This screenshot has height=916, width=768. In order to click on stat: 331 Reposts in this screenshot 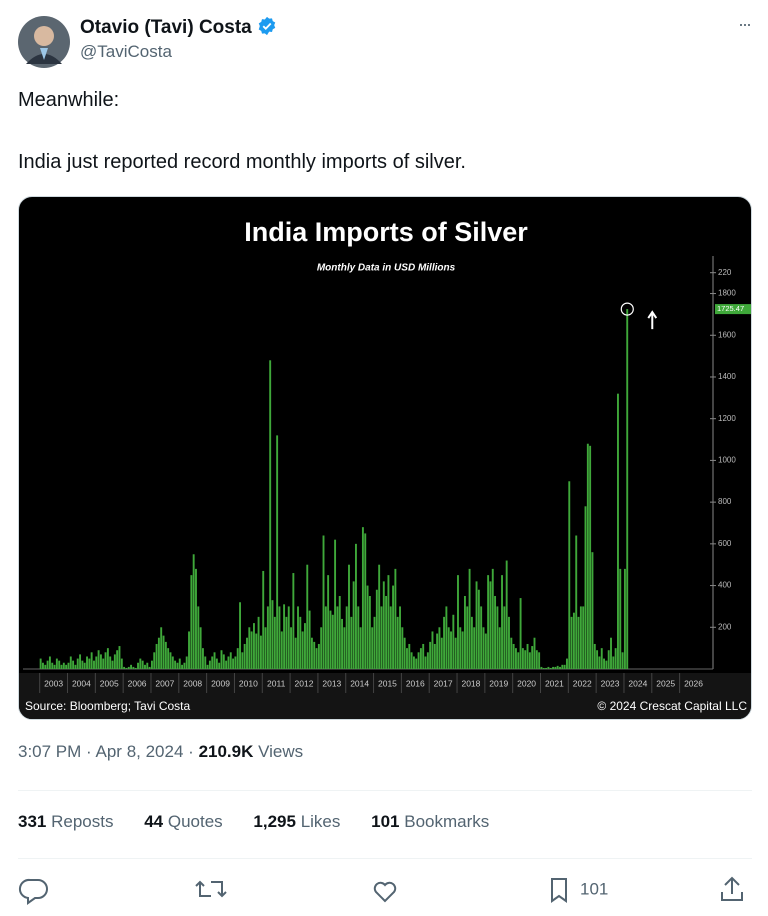, I will do `click(65, 821)`.